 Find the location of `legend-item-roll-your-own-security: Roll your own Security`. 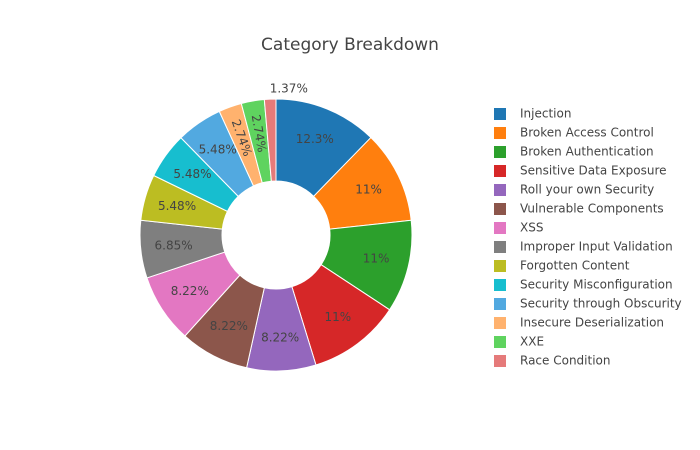

legend-item-roll-your-own-security: Roll your own Security is located at coordinates (574, 190).